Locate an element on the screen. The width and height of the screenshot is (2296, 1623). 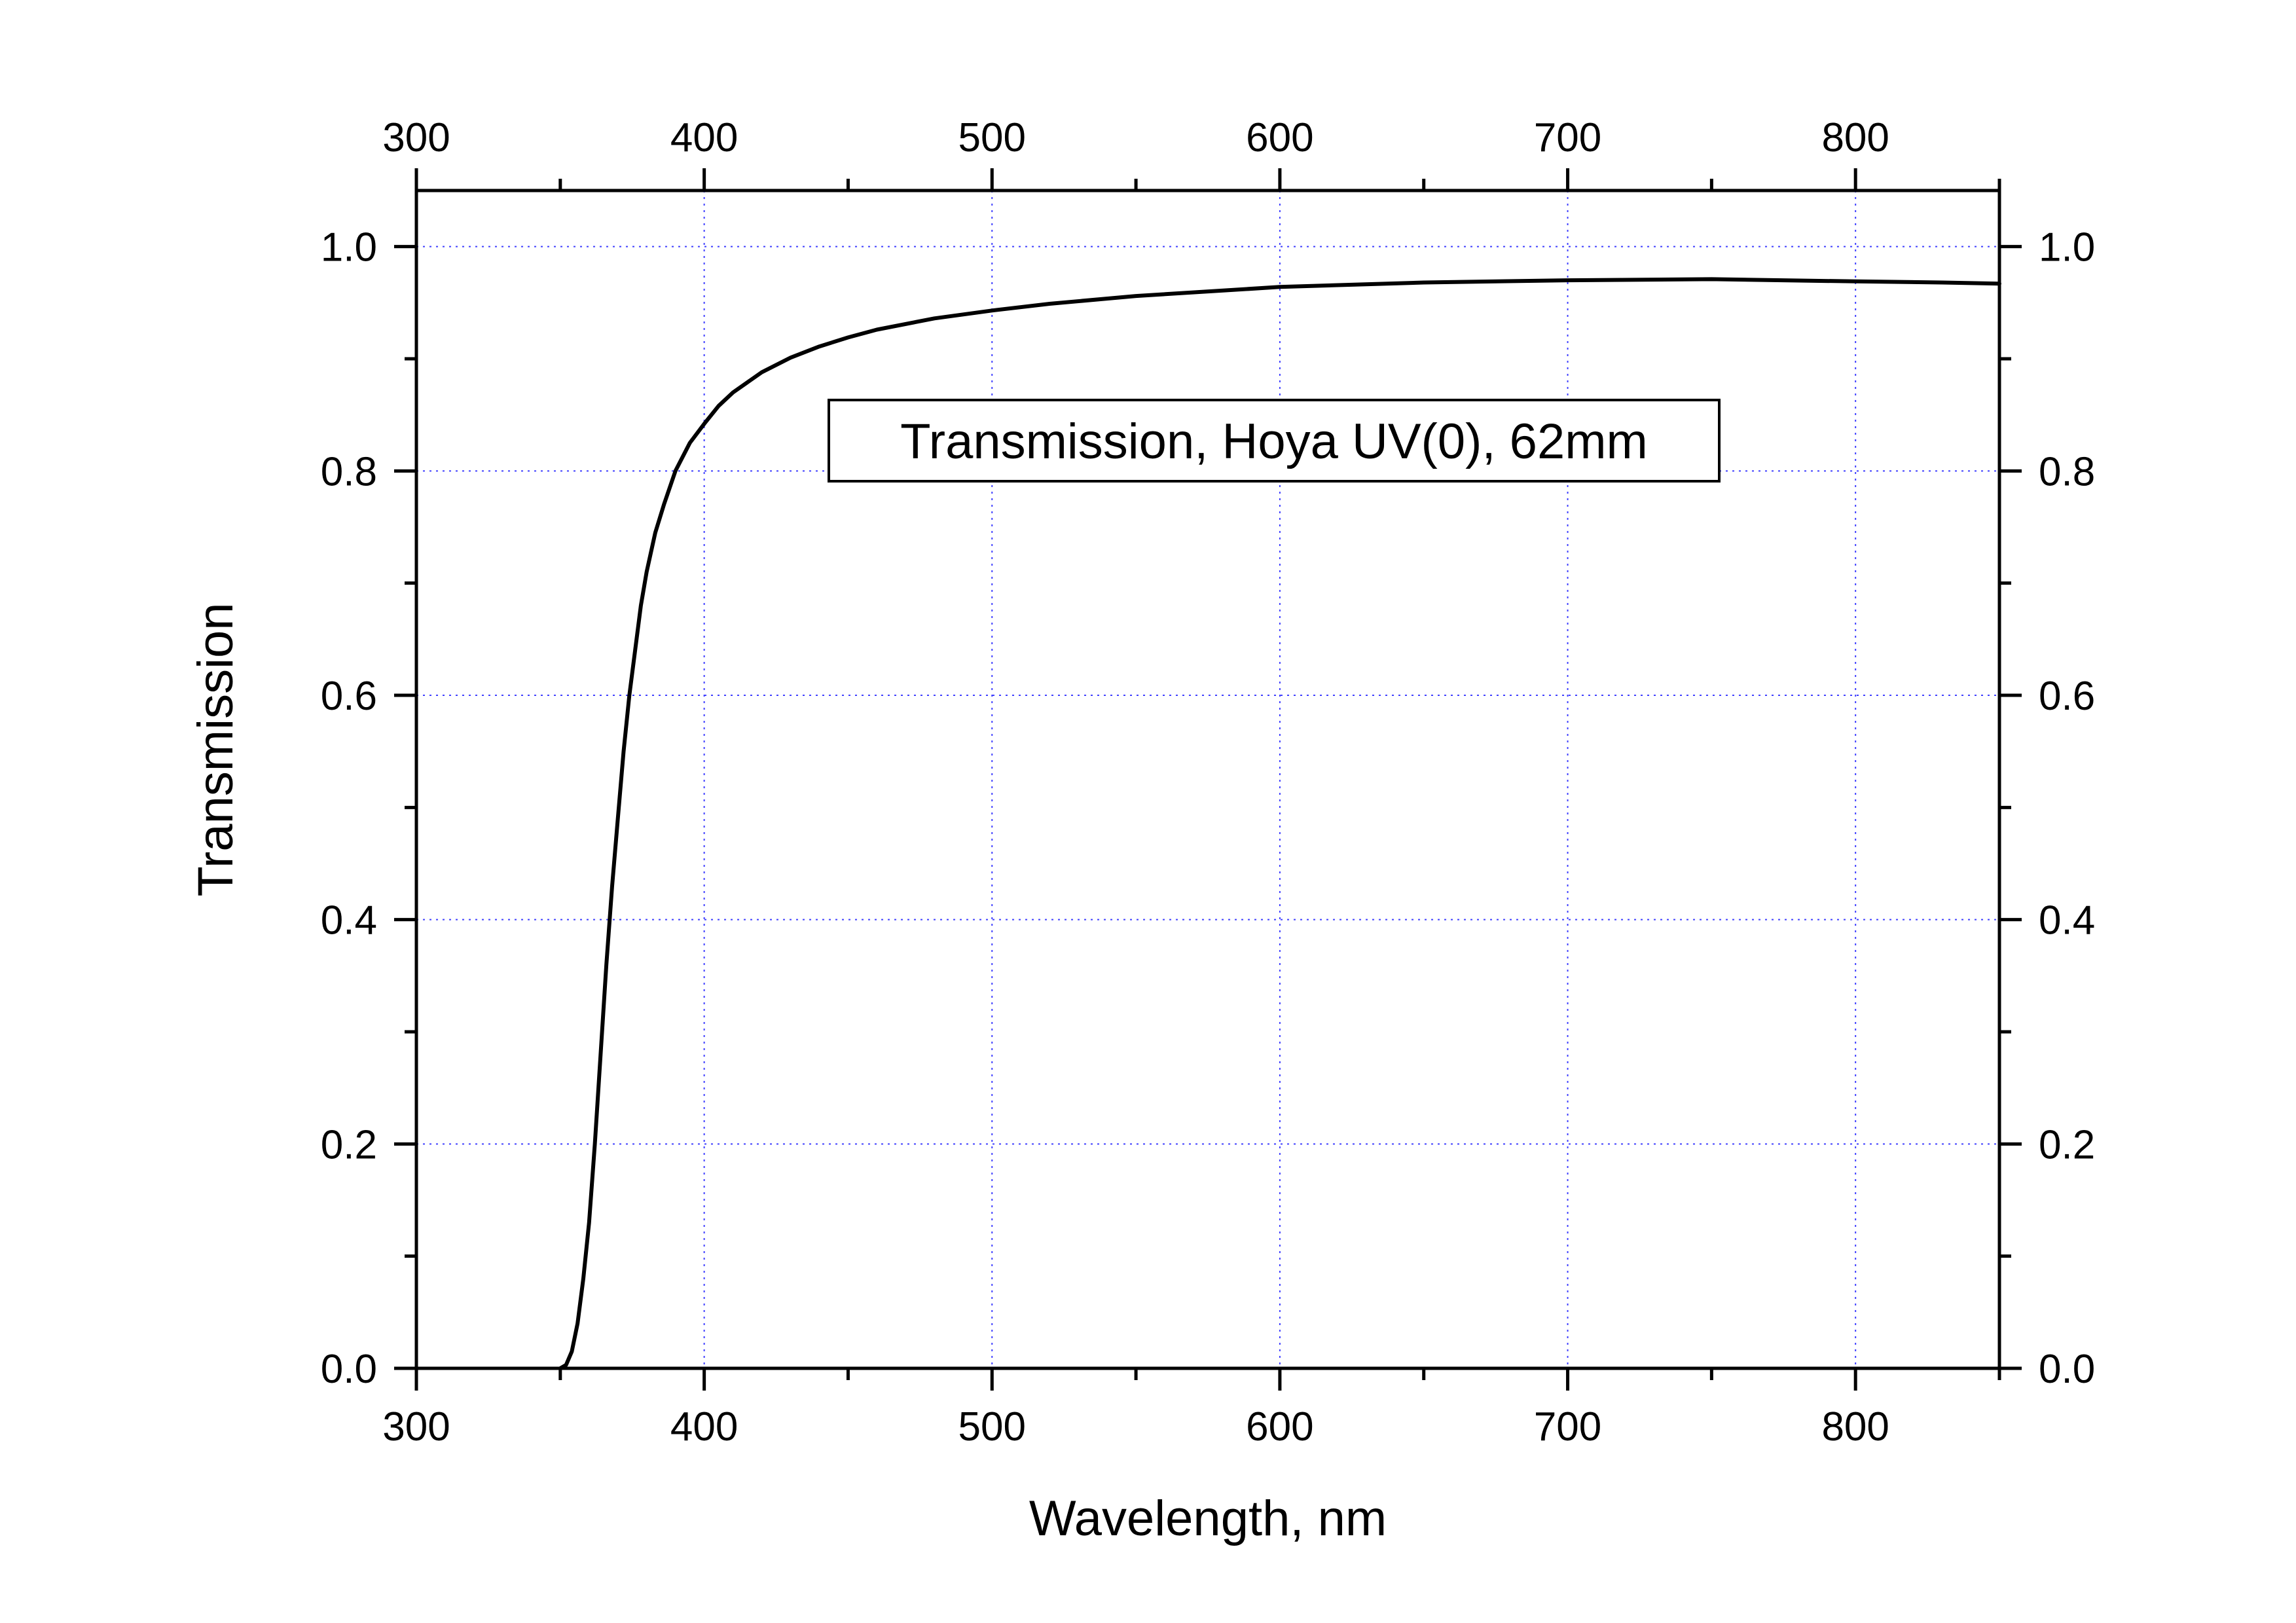
right-tick-label: 0.2 is located at coordinates (2067, 1144).